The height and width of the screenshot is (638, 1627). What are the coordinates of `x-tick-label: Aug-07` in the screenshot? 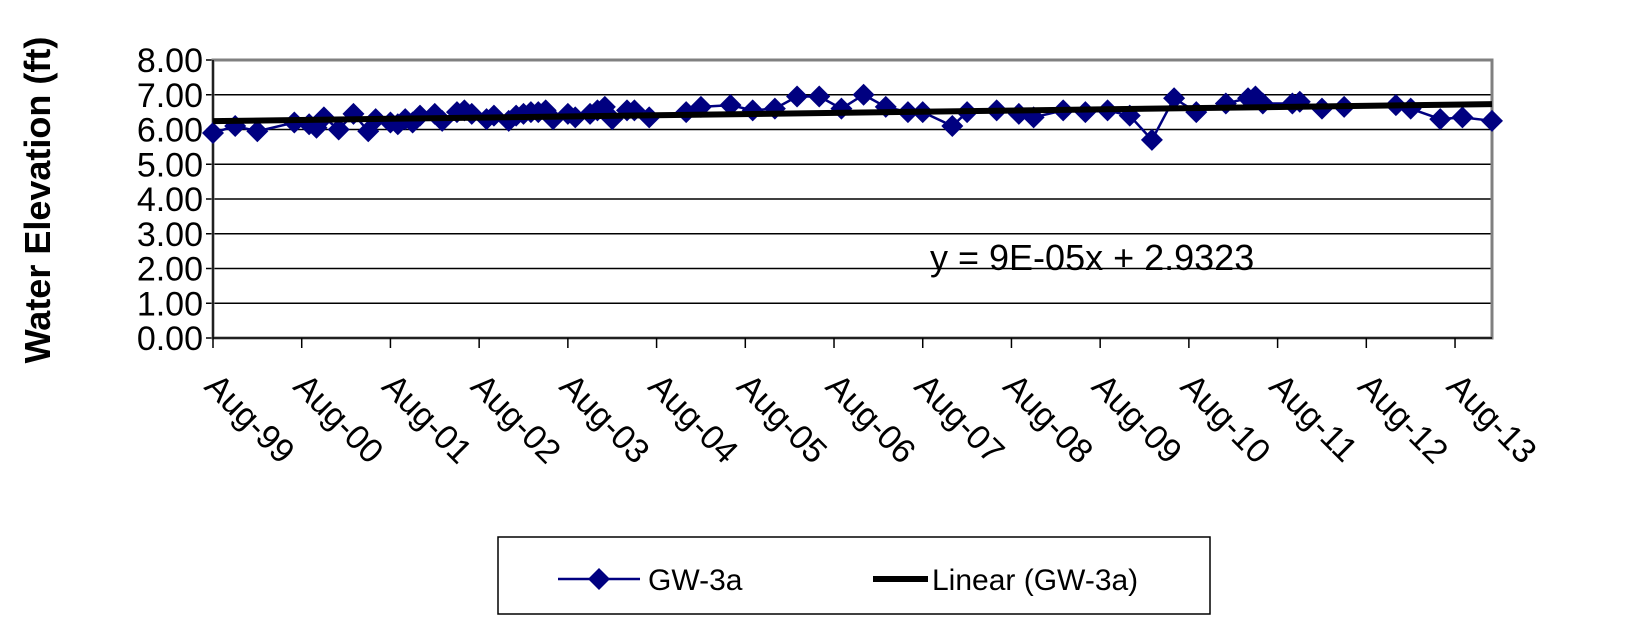 It's located at (959, 419).